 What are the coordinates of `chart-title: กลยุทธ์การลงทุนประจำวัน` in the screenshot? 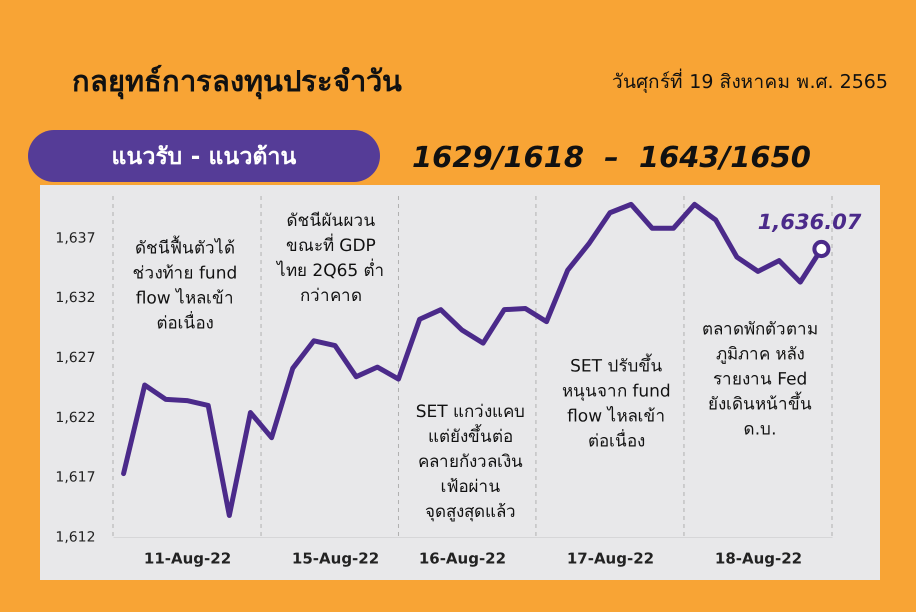 It's located at (237, 82).